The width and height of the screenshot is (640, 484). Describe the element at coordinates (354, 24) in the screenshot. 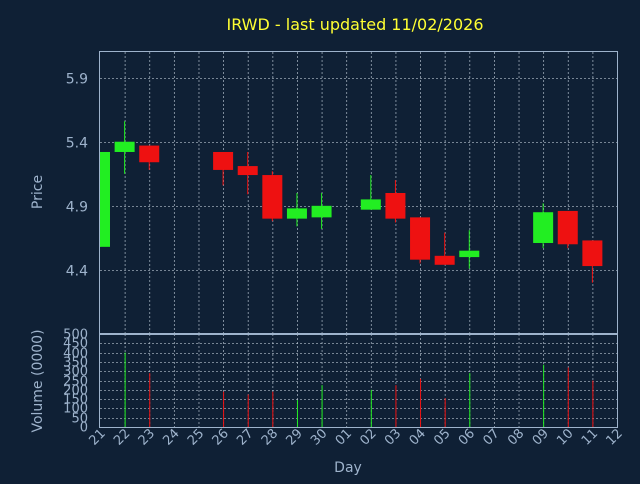

I see `chart-title: IRWD - last updated 11/02/2026` at that location.